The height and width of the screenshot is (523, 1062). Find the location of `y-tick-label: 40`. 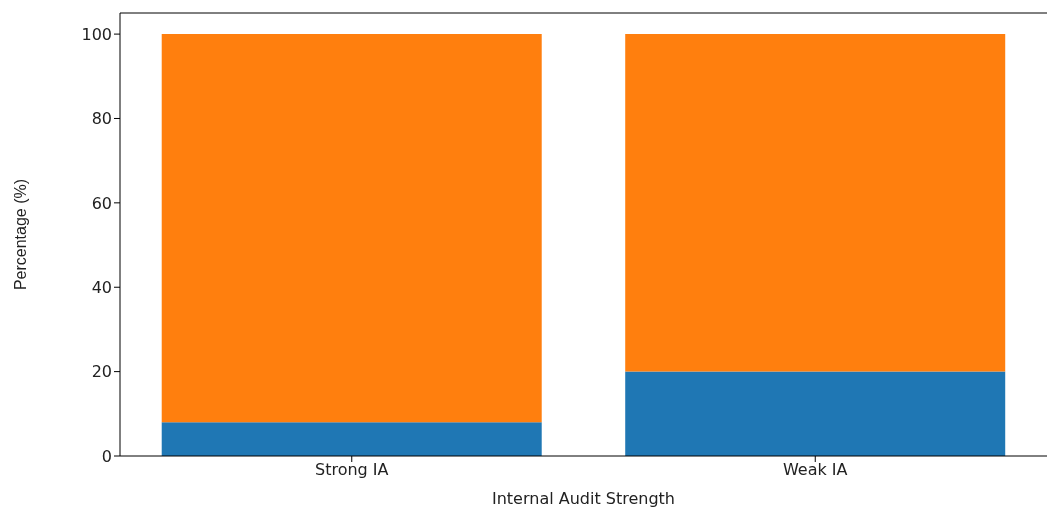

y-tick-label: 40 is located at coordinates (101, 287).